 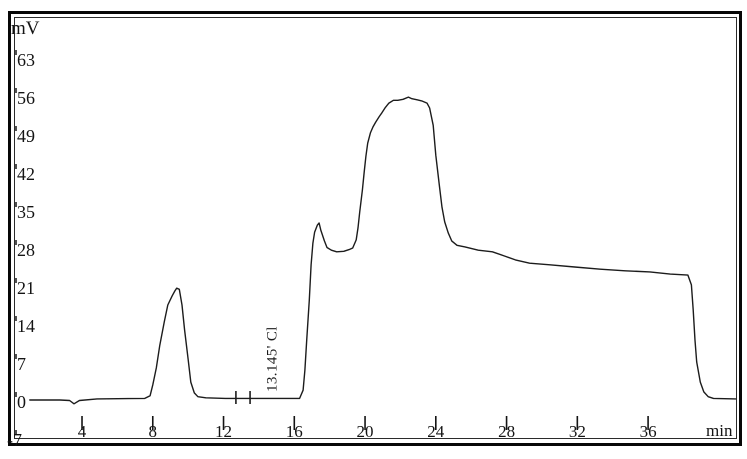 What do you see at coordinates (223, 431) in the screenshot?
I see `x-tick-label: 12` at bounding box center [223, 431].